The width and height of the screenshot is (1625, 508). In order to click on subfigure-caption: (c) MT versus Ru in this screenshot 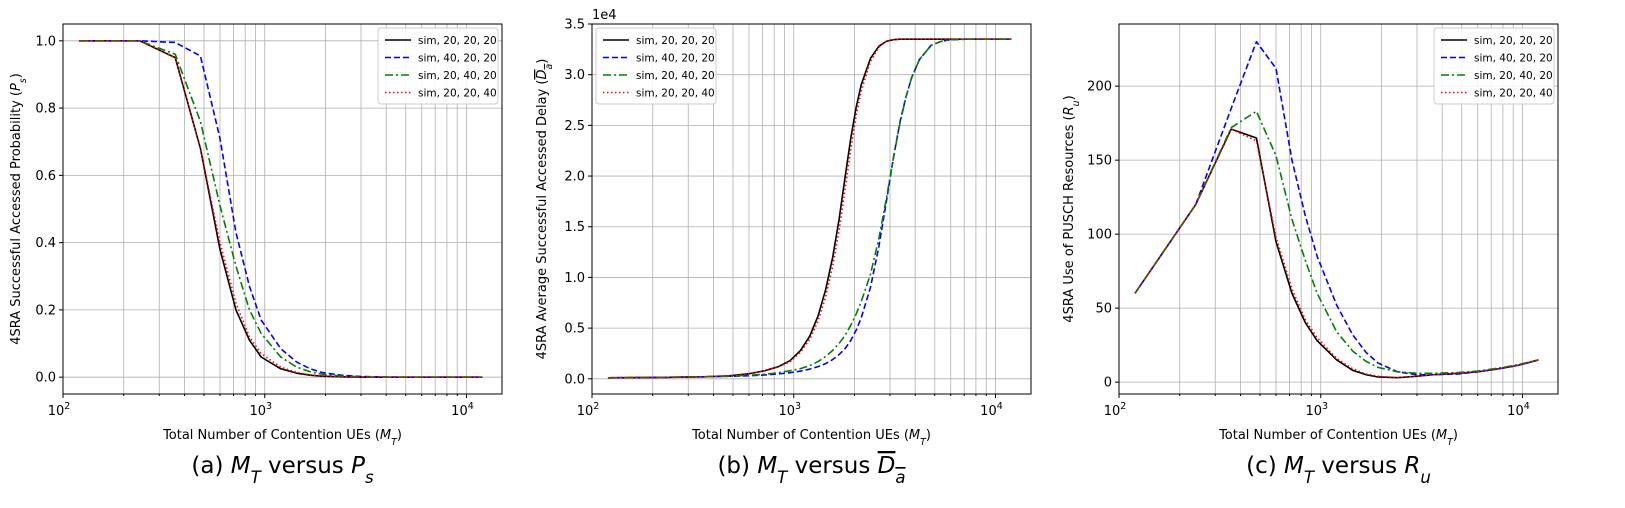, I will do `click(1338, 470)`.